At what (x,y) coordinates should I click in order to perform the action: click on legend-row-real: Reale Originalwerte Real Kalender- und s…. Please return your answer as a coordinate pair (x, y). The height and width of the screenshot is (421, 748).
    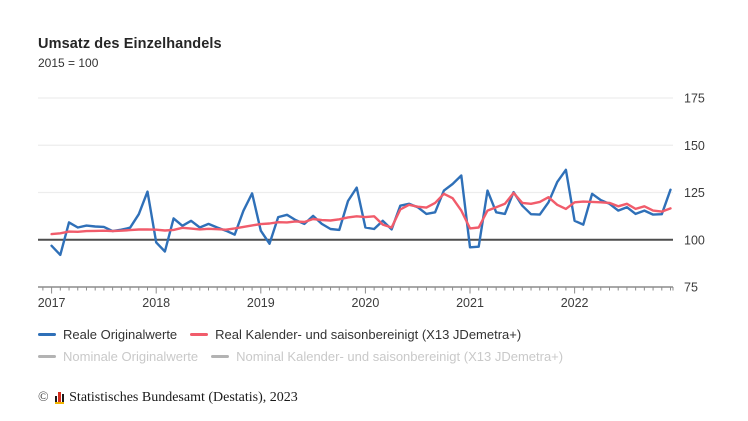
    Looking at the image, I should click on (300, 334).